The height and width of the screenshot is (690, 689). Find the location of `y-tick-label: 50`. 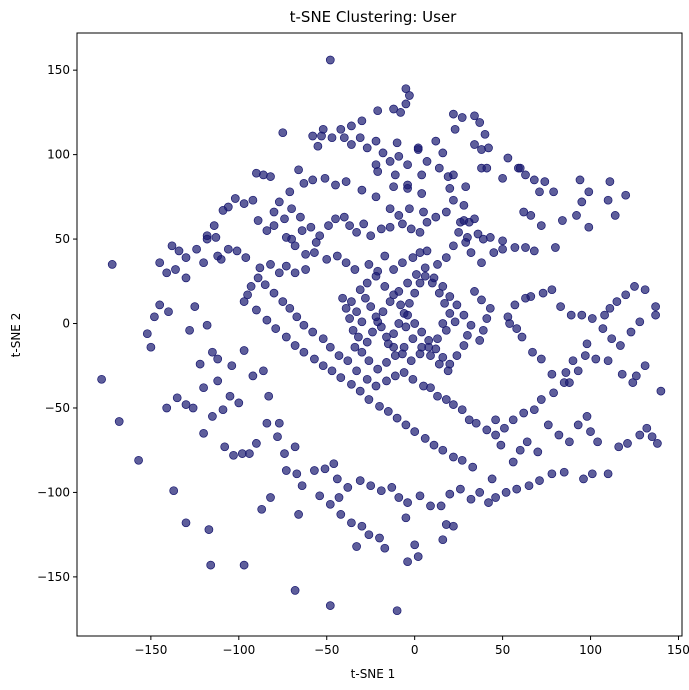

y-tick-label: 50 is located at coordinates (62, 239).